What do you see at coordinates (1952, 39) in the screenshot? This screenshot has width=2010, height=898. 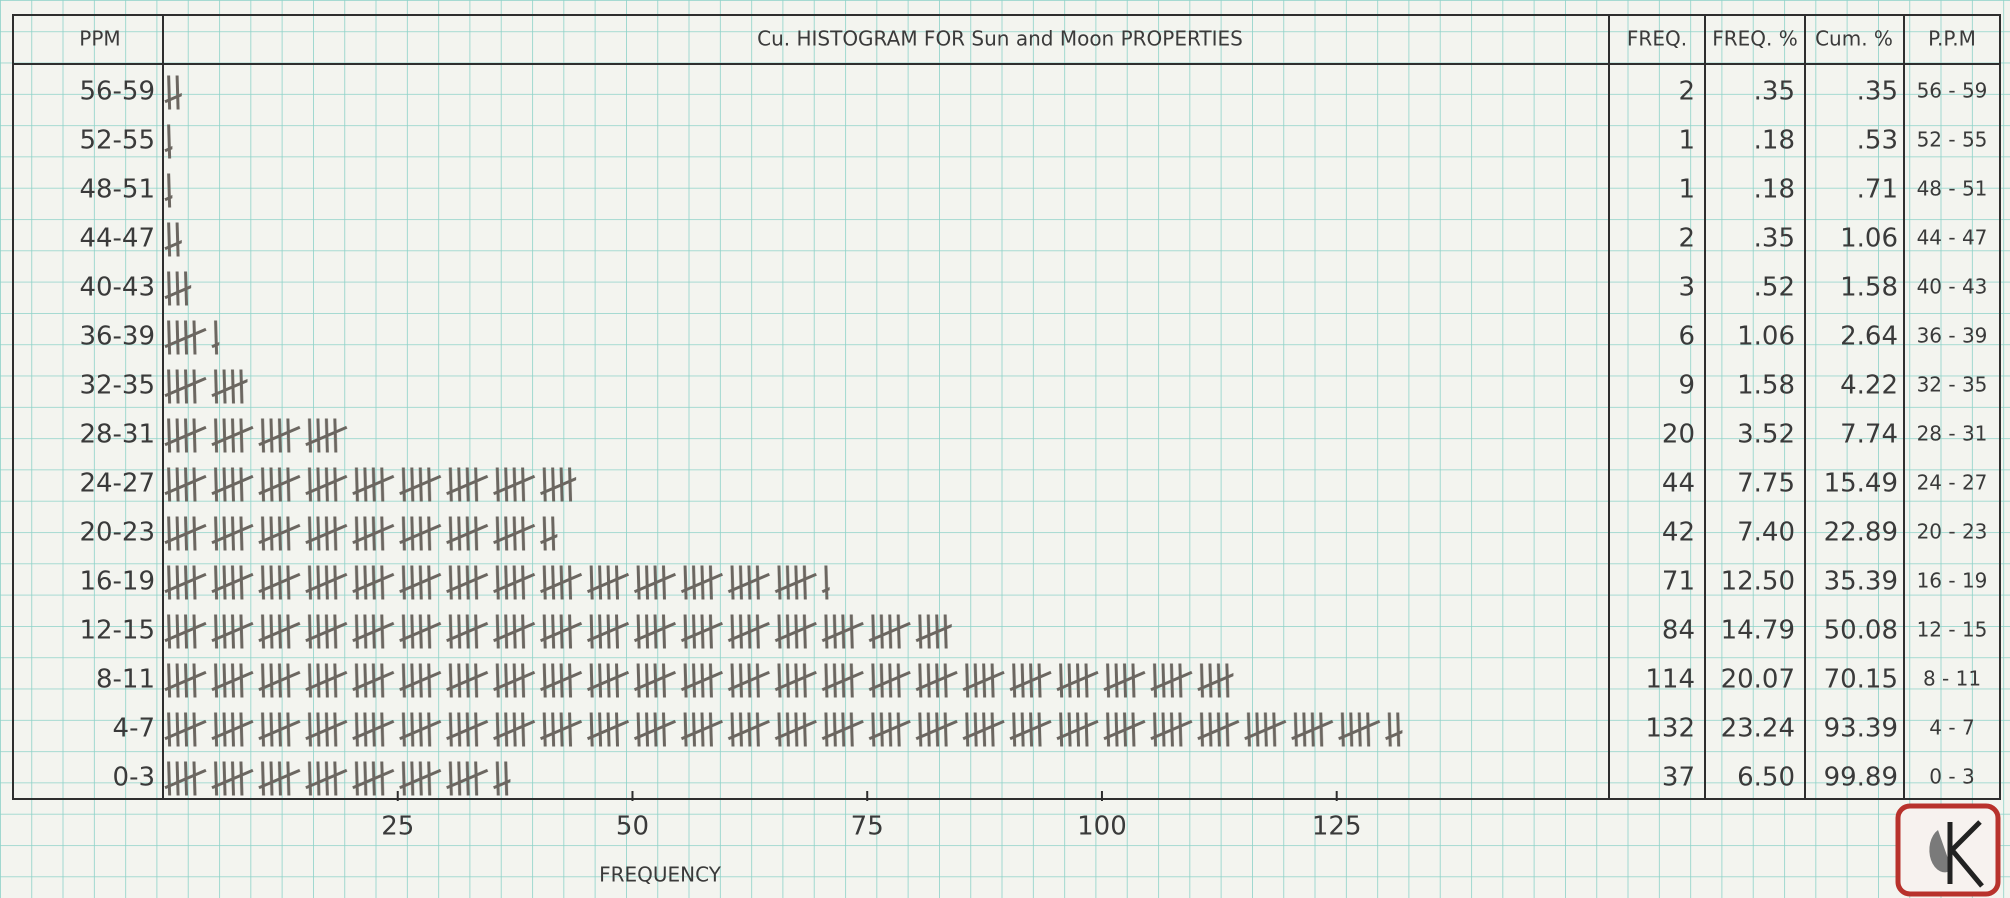 I see `table-header: P.P.M` at bounding box center [1952, 39].